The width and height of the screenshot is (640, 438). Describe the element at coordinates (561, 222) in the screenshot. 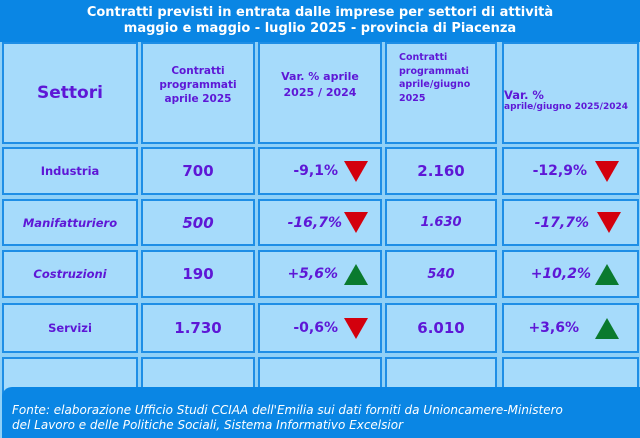

I see `value: -17,7%` at that location.